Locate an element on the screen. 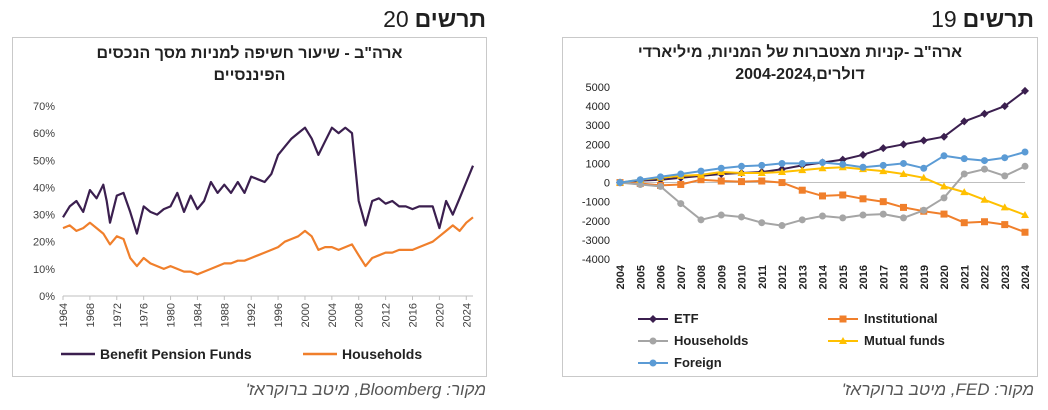  left-legend-label-1: Households is located at coordinates (382, 354).